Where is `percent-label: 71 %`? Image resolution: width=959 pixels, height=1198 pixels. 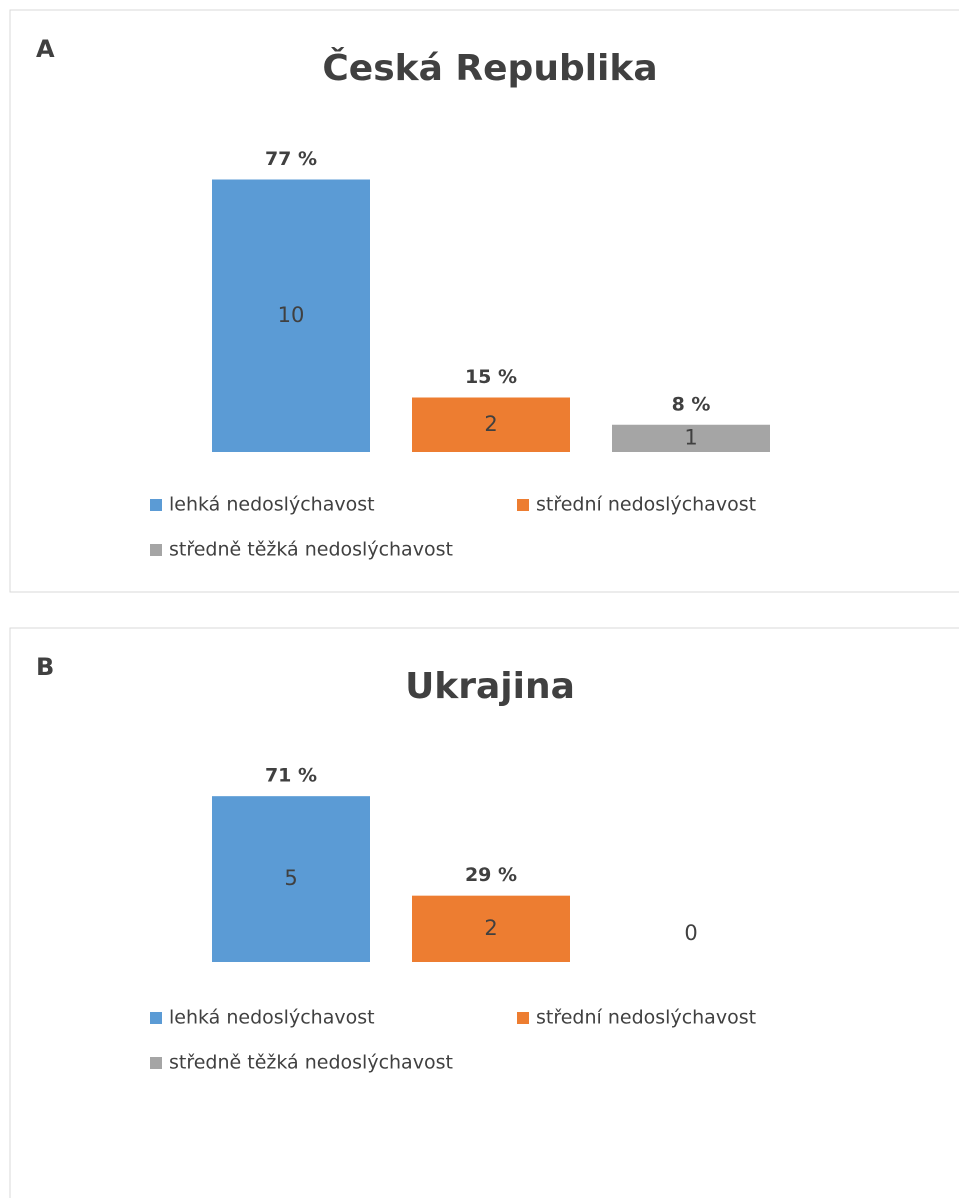 percent-label: 71 % is located at coordinates (291, 776).